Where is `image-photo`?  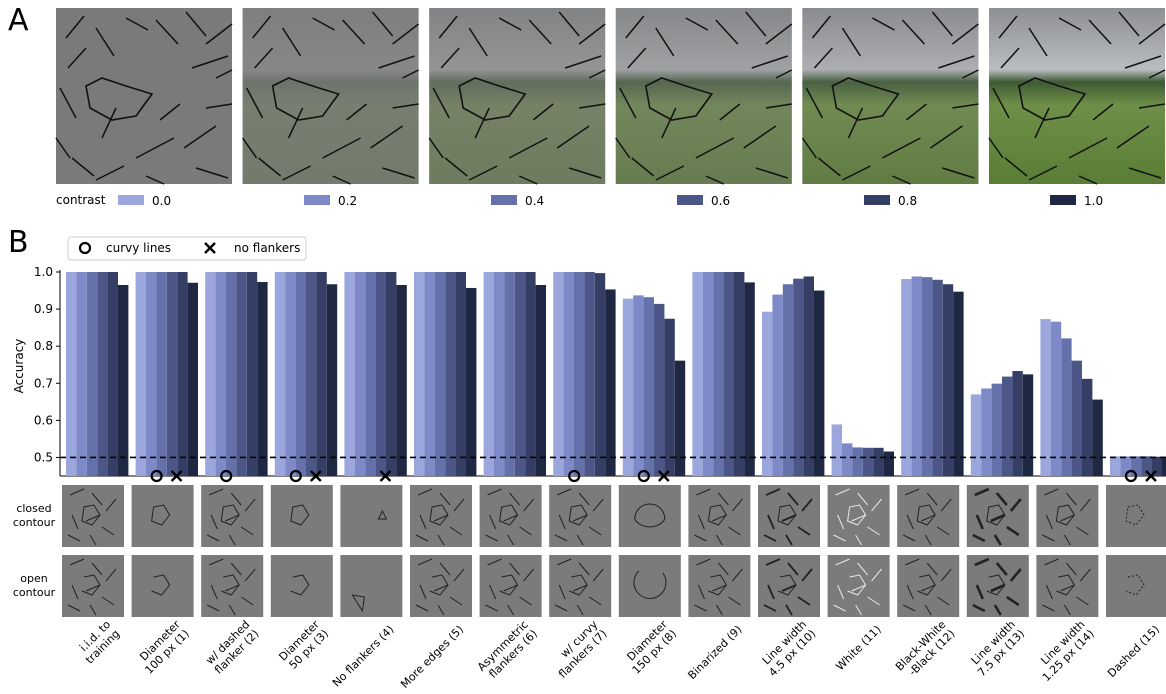
image-photo is located at coordinates (703, 96).